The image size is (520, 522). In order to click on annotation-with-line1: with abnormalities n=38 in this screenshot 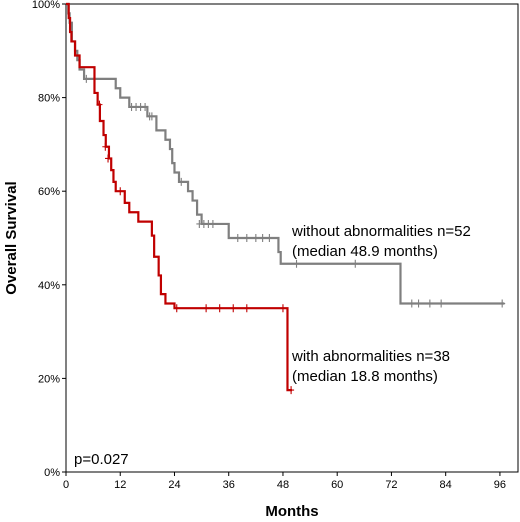, I will do `click(370, 356)`.